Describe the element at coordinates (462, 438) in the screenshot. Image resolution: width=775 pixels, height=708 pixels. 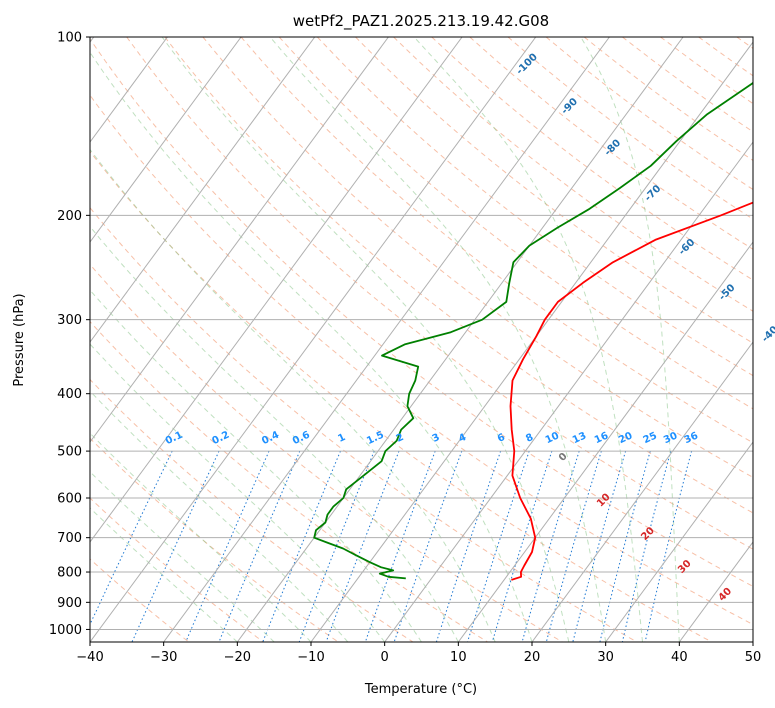
I see `mixing-ratio-label: 4` at that location.